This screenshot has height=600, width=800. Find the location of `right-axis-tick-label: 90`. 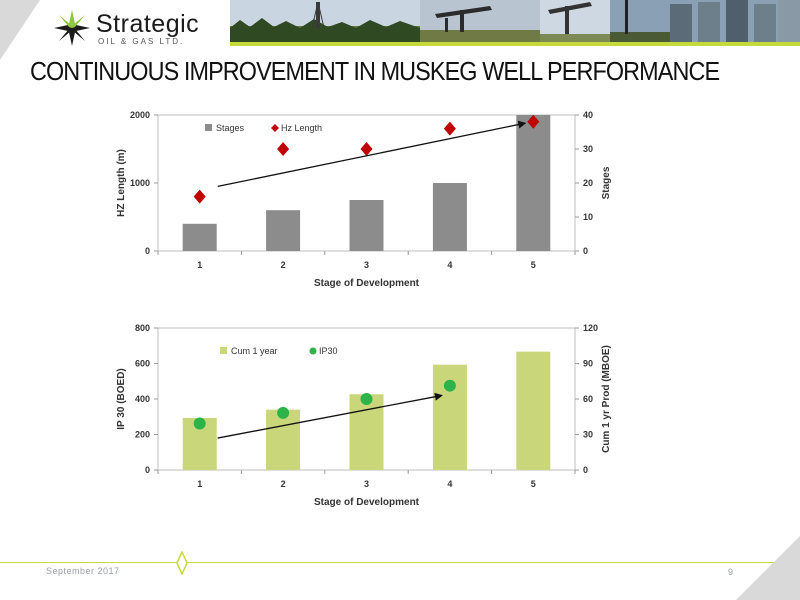

right-axis-tick-label: 90 is located at coordinates (588, 364).